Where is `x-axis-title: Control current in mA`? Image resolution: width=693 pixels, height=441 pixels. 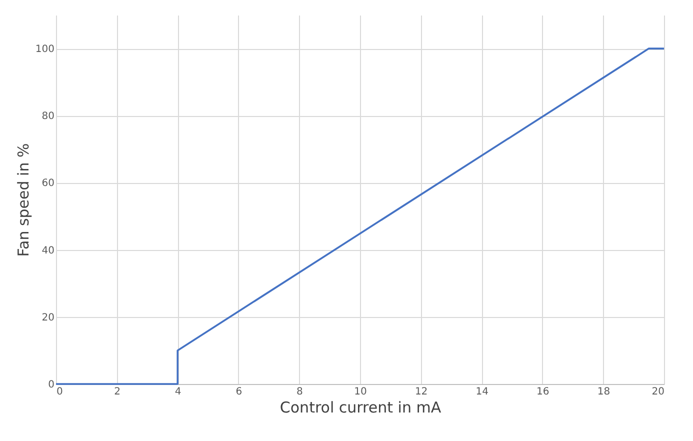
x-axis-title: Control current in mA is located at coordinates (361, 407).